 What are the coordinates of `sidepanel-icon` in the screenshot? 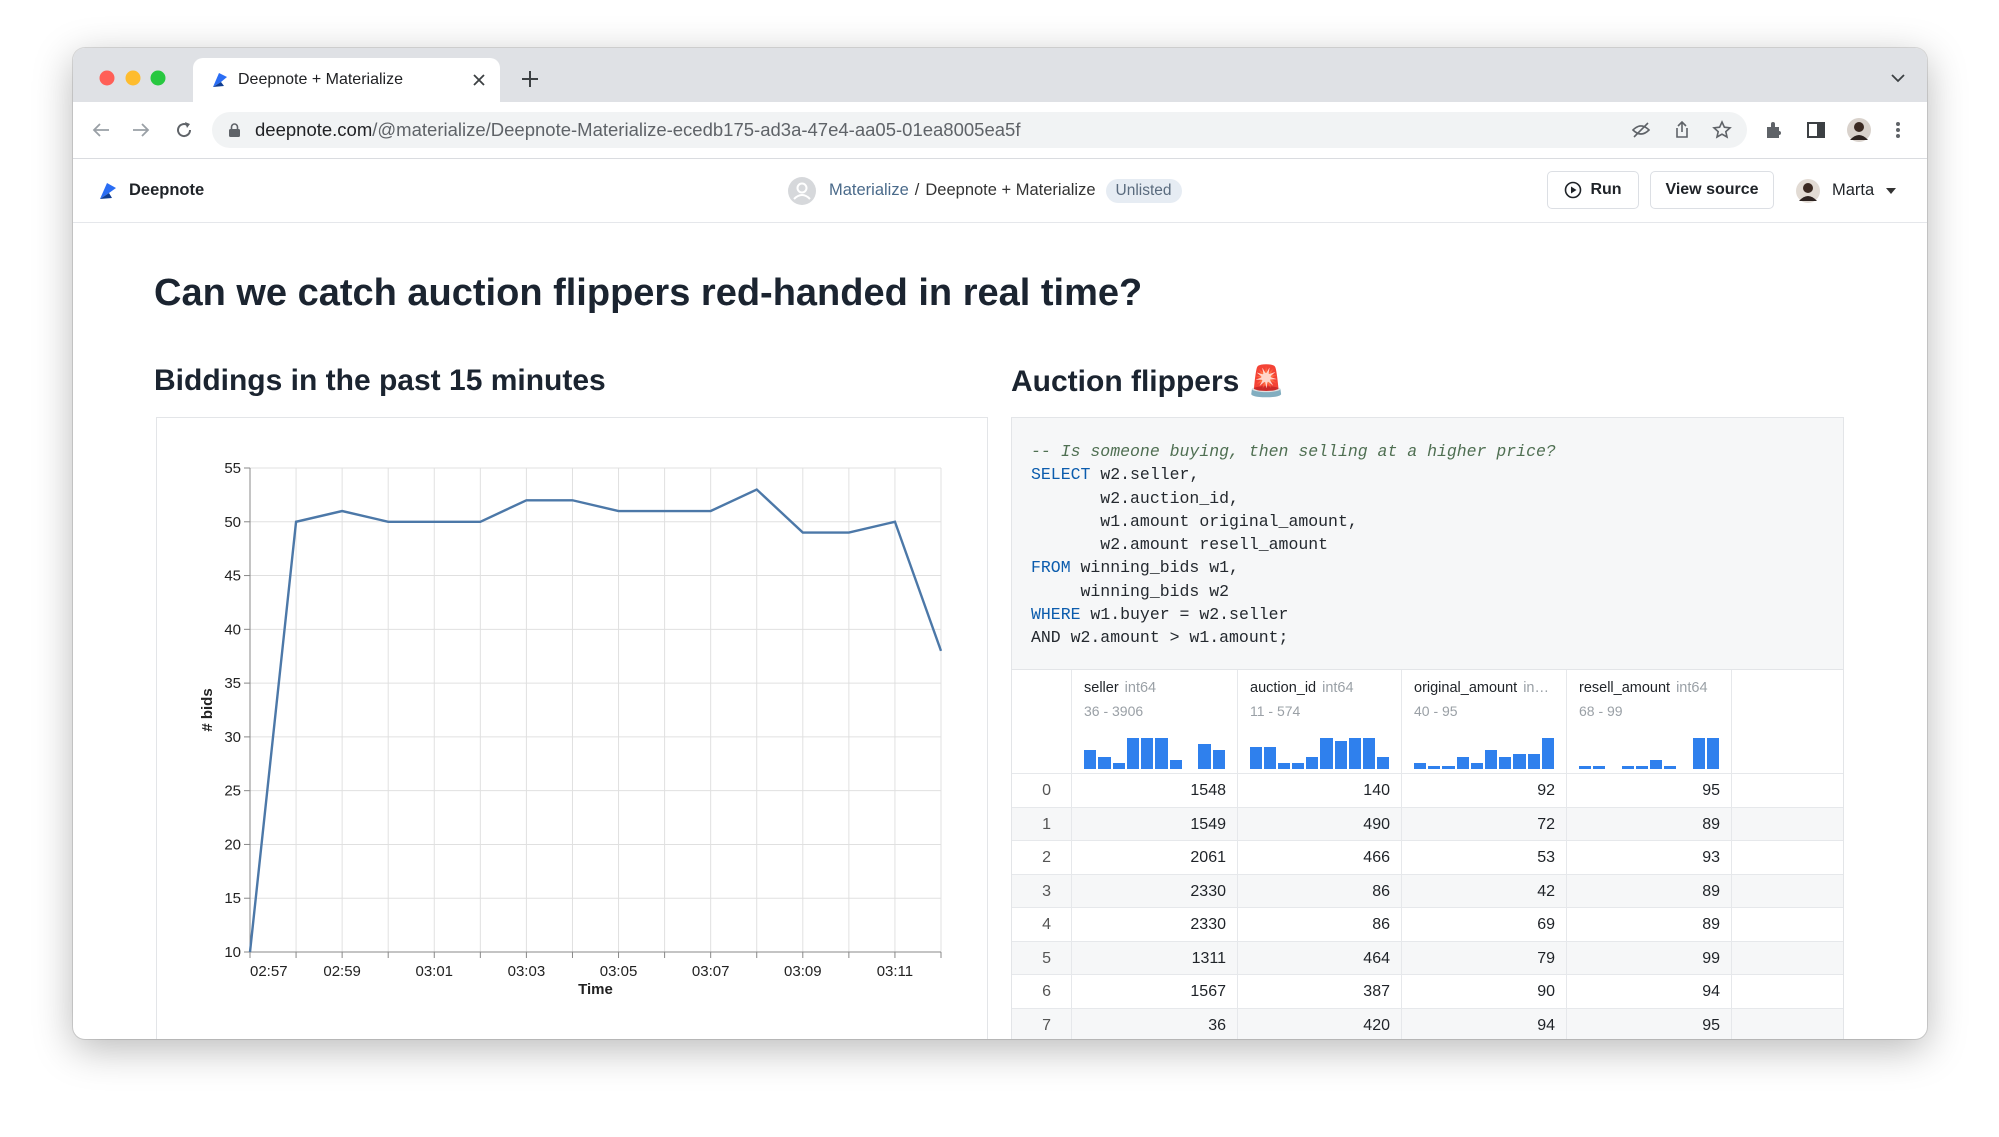 It's located at (1816, 130).